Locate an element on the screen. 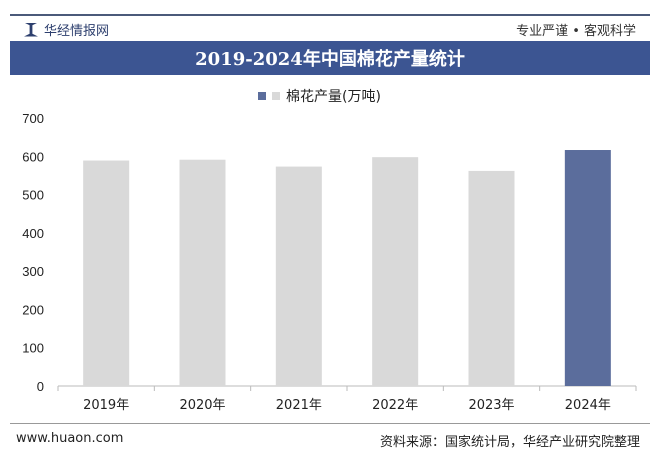  legend-swatch is located at coordinates (276, 96).